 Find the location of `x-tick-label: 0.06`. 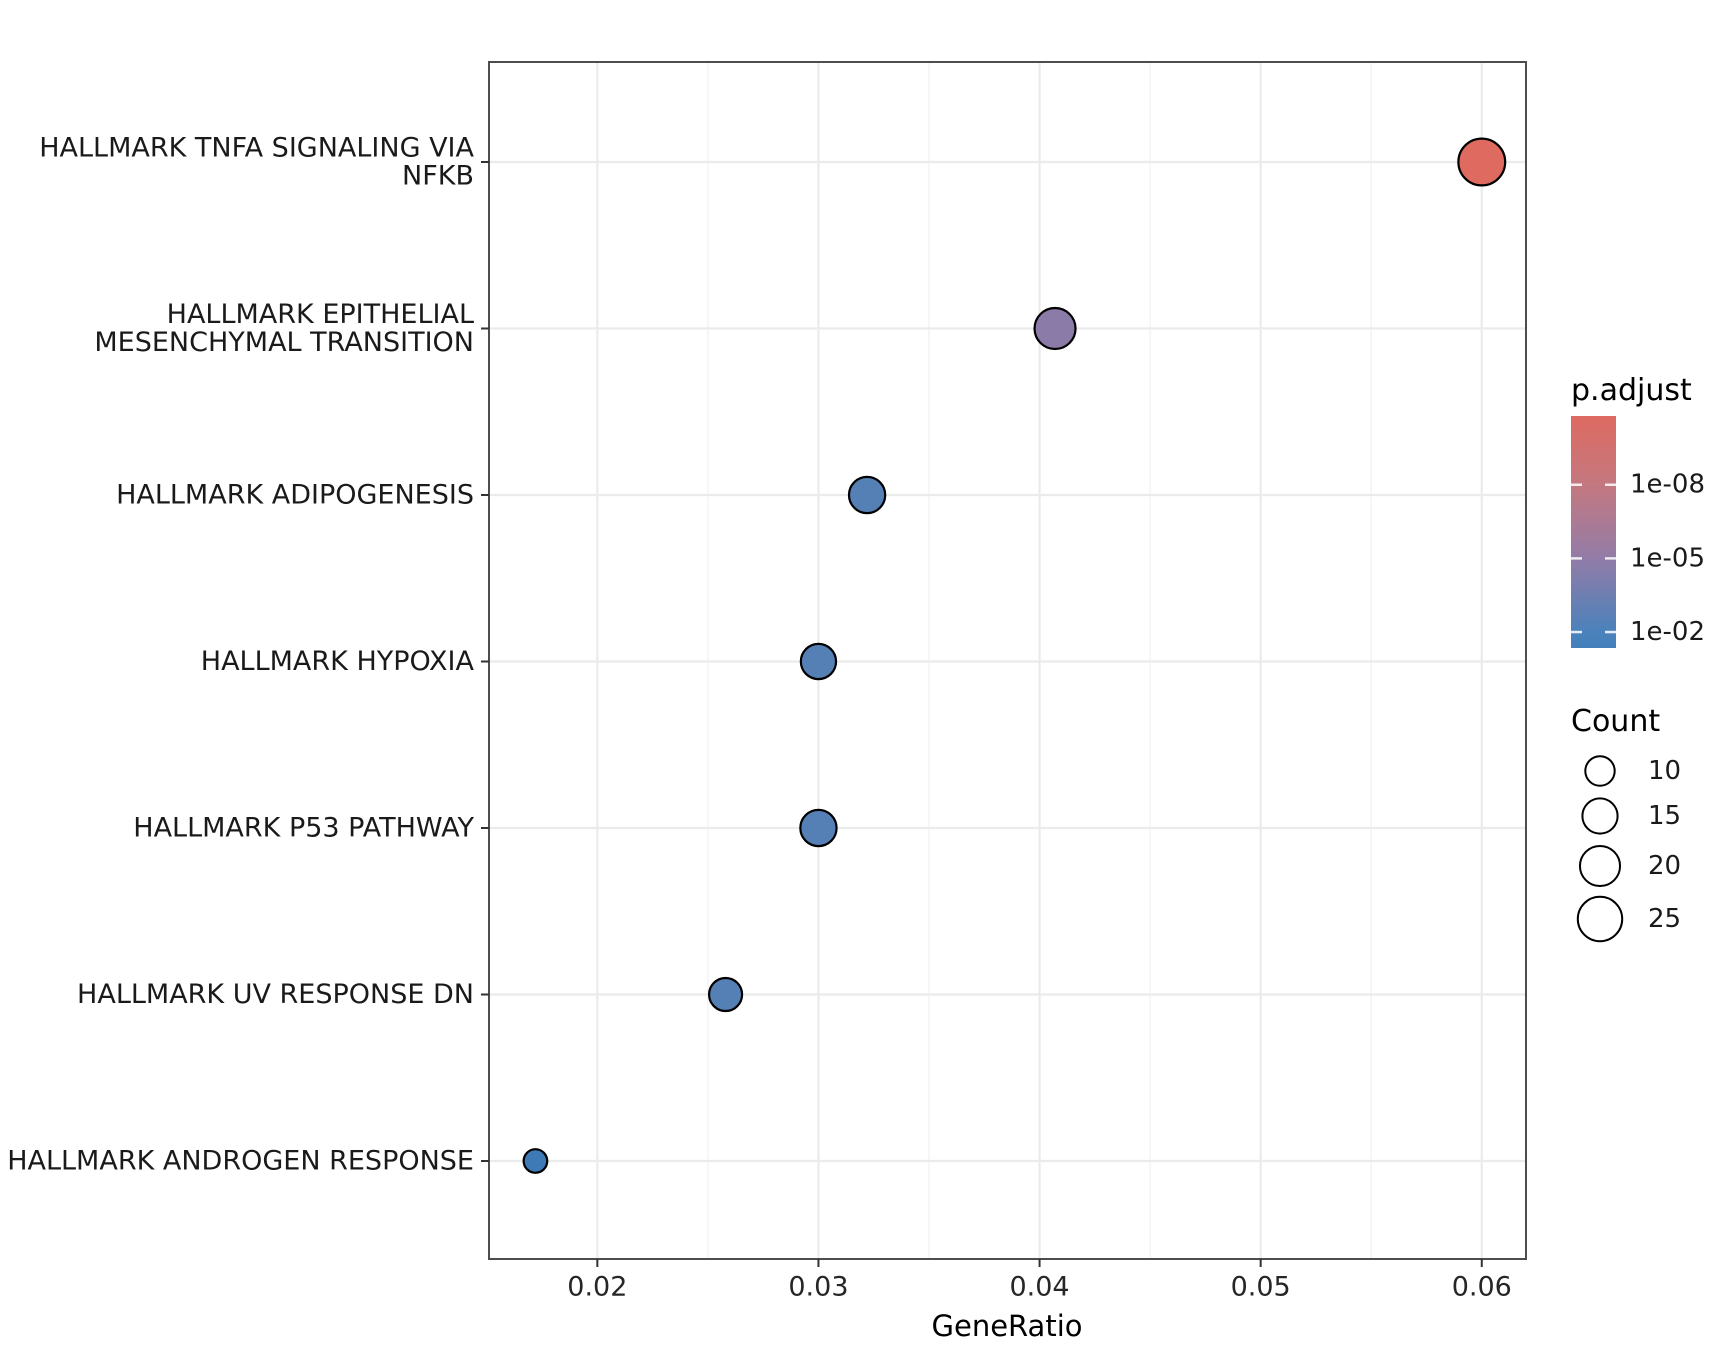

x-tick-label: 0.06 is located at coordinates (1482, 1287).